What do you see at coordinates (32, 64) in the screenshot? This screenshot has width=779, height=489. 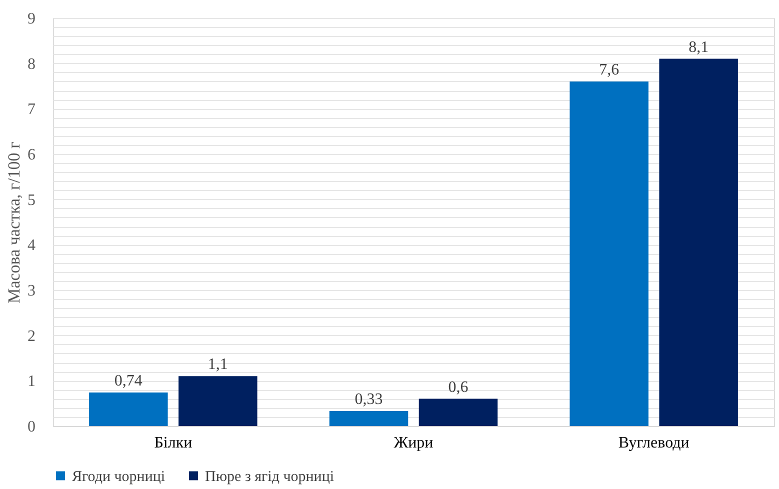 I see `y-tick-label: 8` at bounding box center [32, 64].